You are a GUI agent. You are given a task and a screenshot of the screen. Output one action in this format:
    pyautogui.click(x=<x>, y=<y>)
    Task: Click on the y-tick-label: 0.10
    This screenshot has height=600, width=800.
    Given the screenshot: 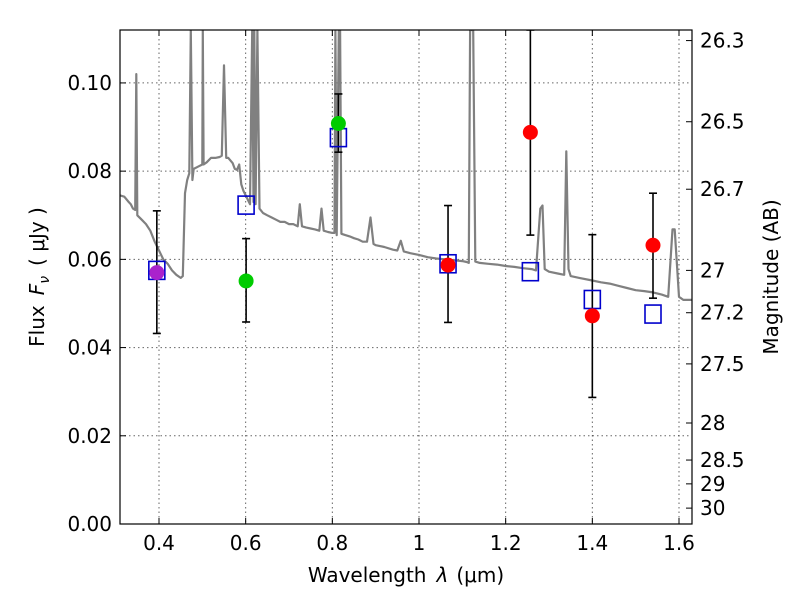 What is the action you would take?
    pyautogui.click(x=89, y=83)
    